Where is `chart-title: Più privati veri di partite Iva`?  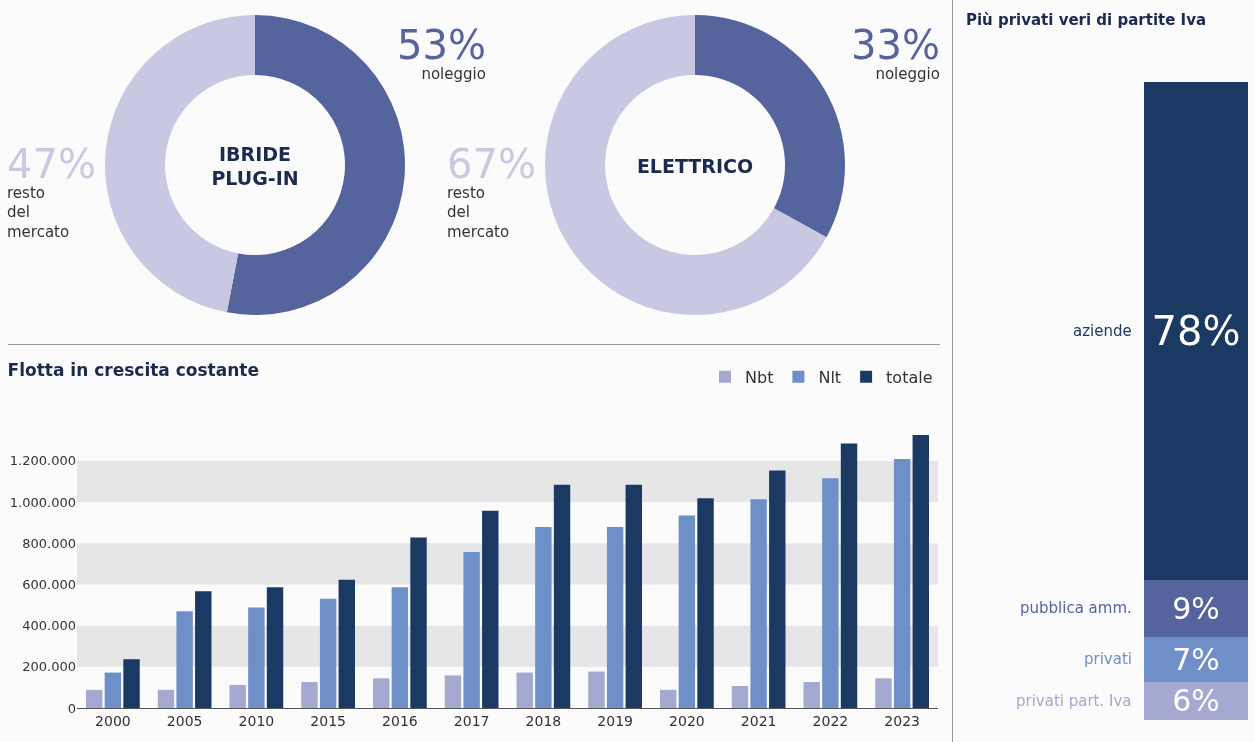 chart-title: Più privati veri di partite Iva is located at coordinates (1086, 19).